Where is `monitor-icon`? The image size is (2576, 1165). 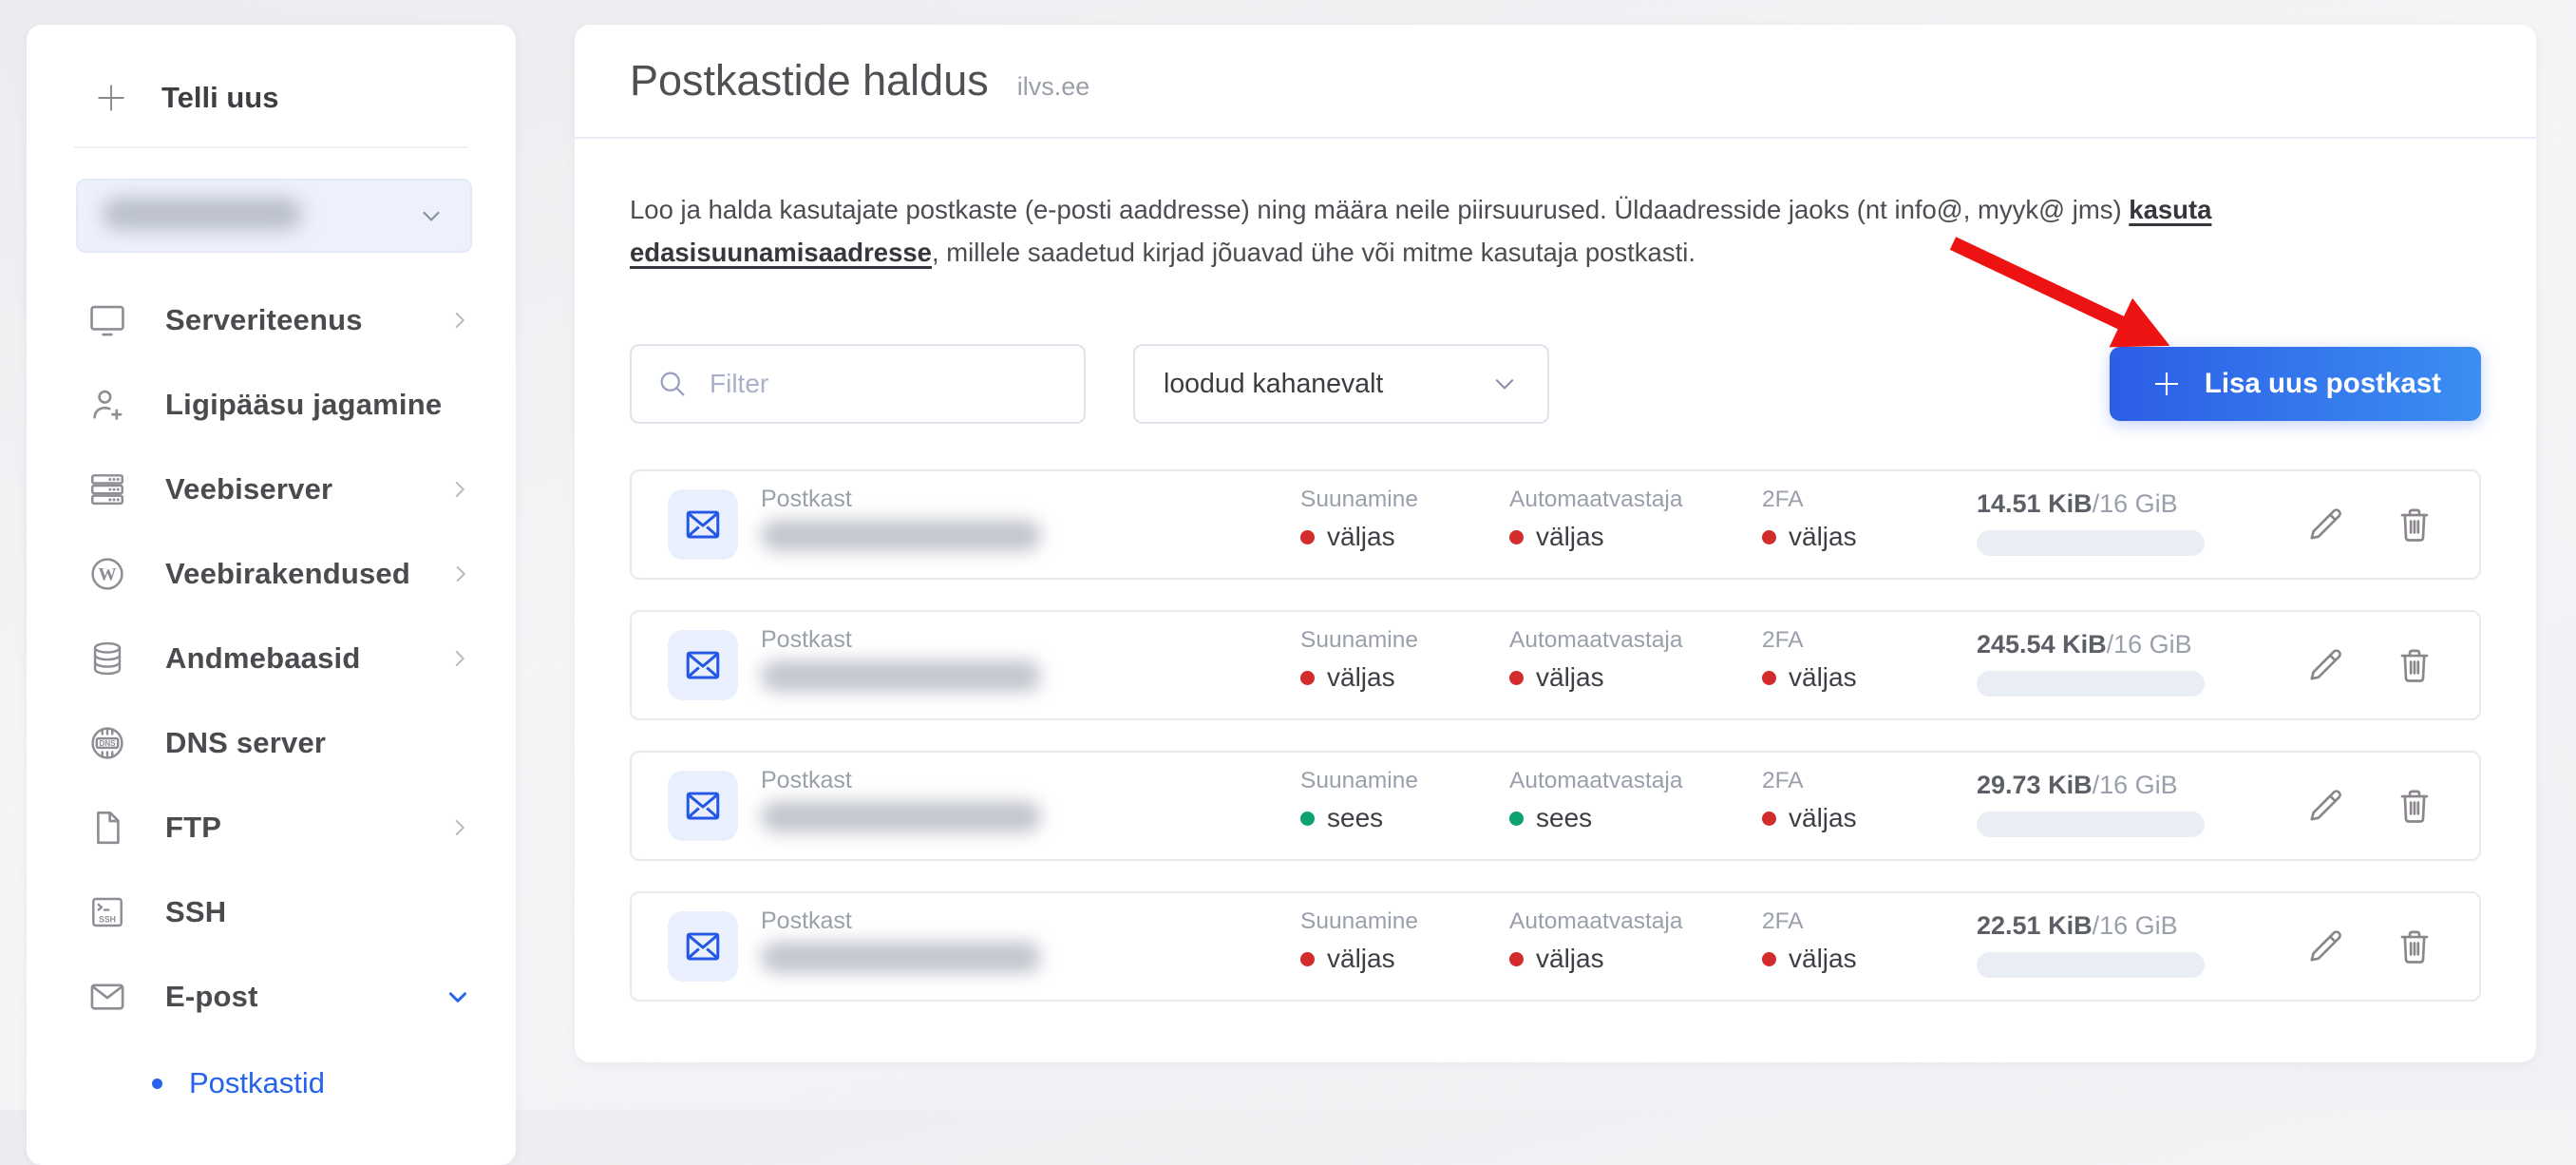 monitor-icon is located at coordinates (107, 320).